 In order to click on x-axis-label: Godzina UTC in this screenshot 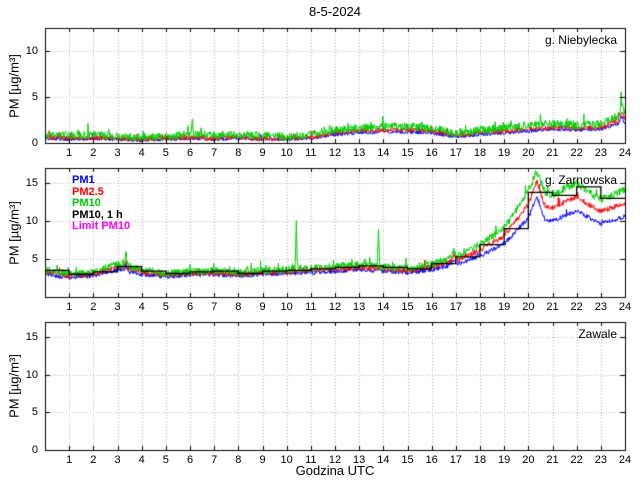, I will do `click(335, 470)`.